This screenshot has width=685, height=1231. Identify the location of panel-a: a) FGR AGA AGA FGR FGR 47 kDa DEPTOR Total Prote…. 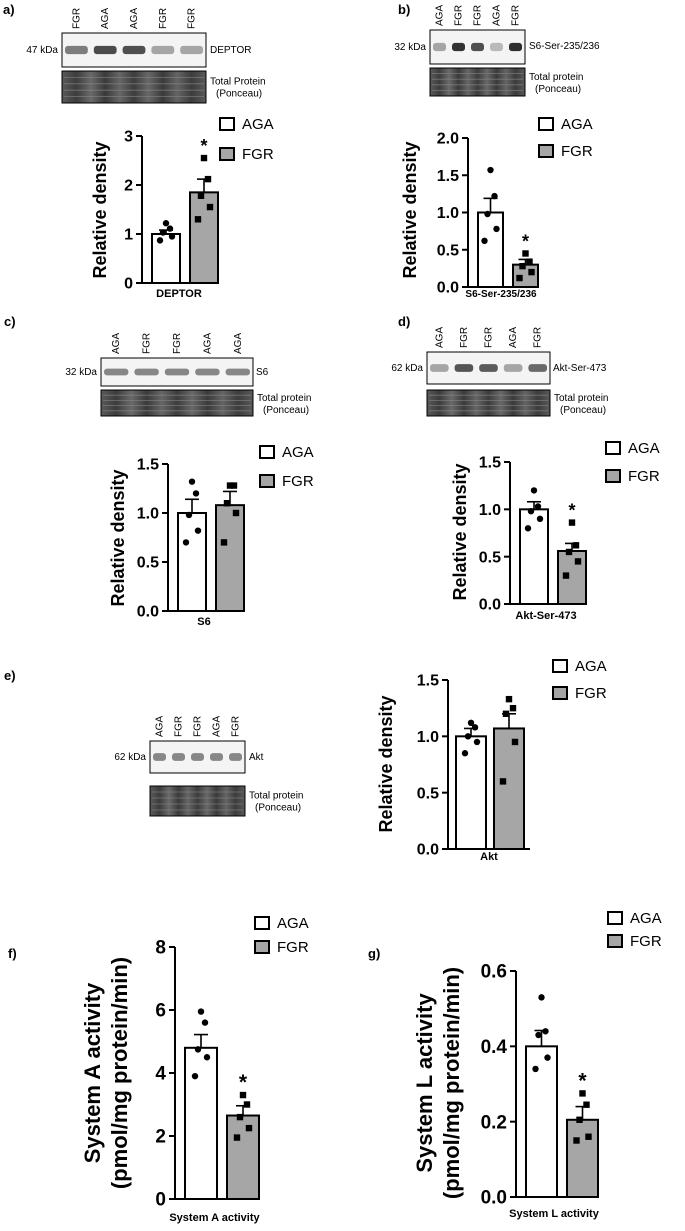
(138, 151).